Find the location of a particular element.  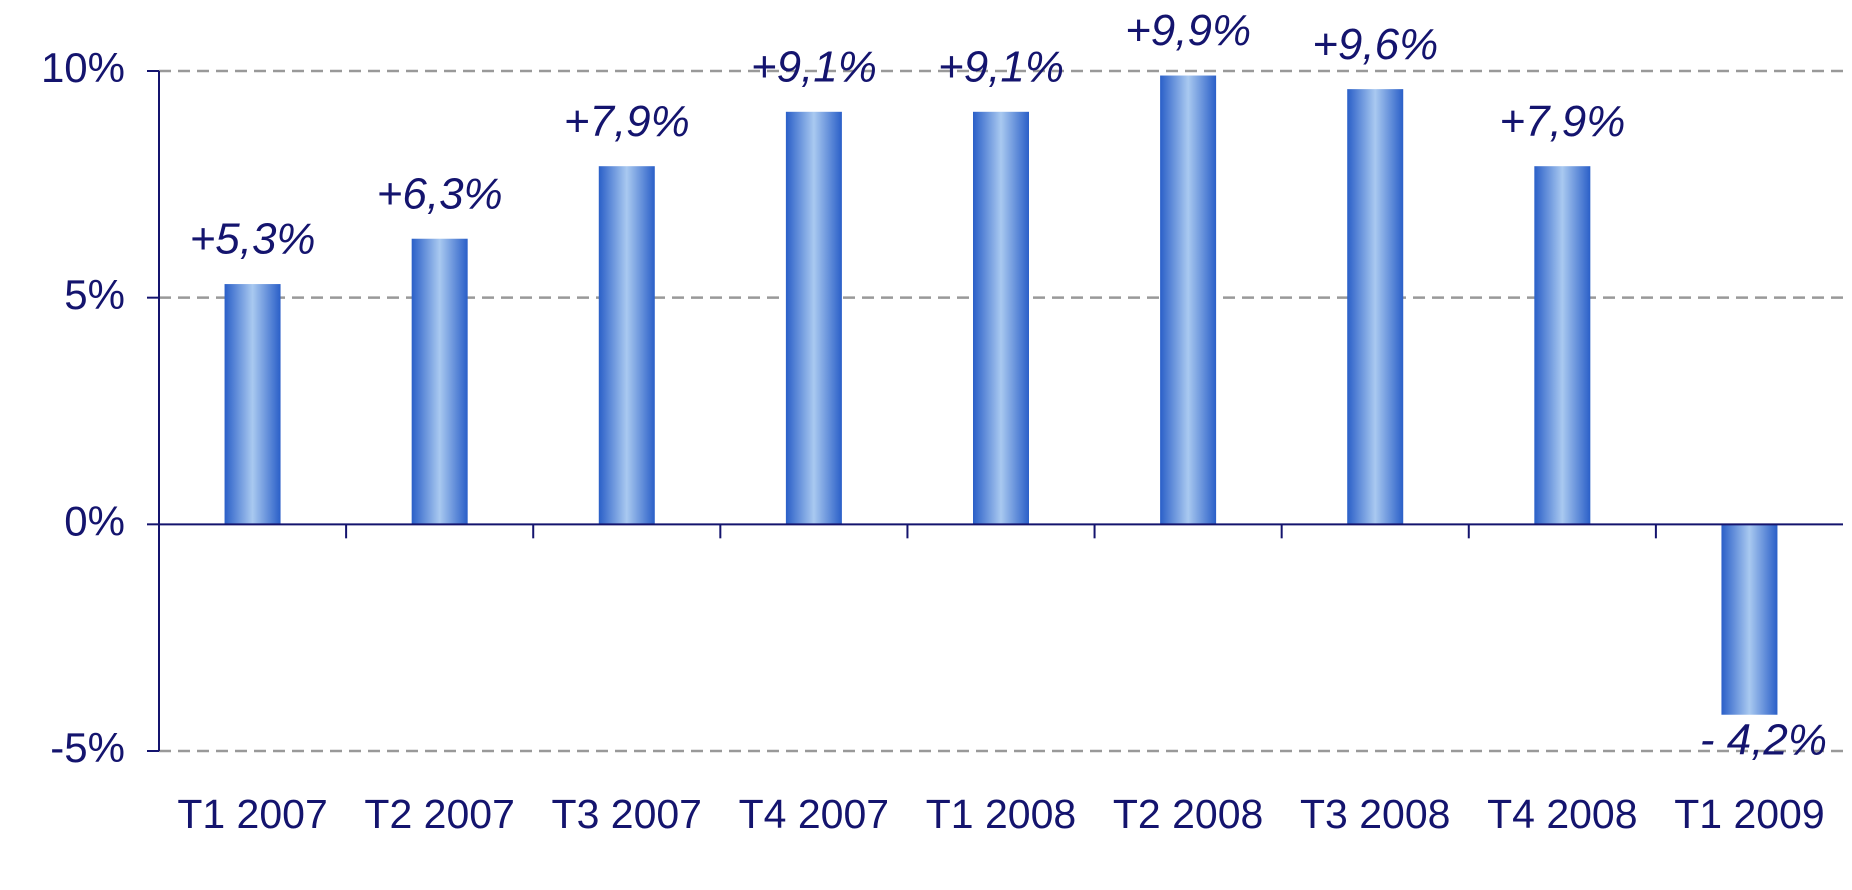

value-label: - 4,2% is located at coordinates (1763, 739).